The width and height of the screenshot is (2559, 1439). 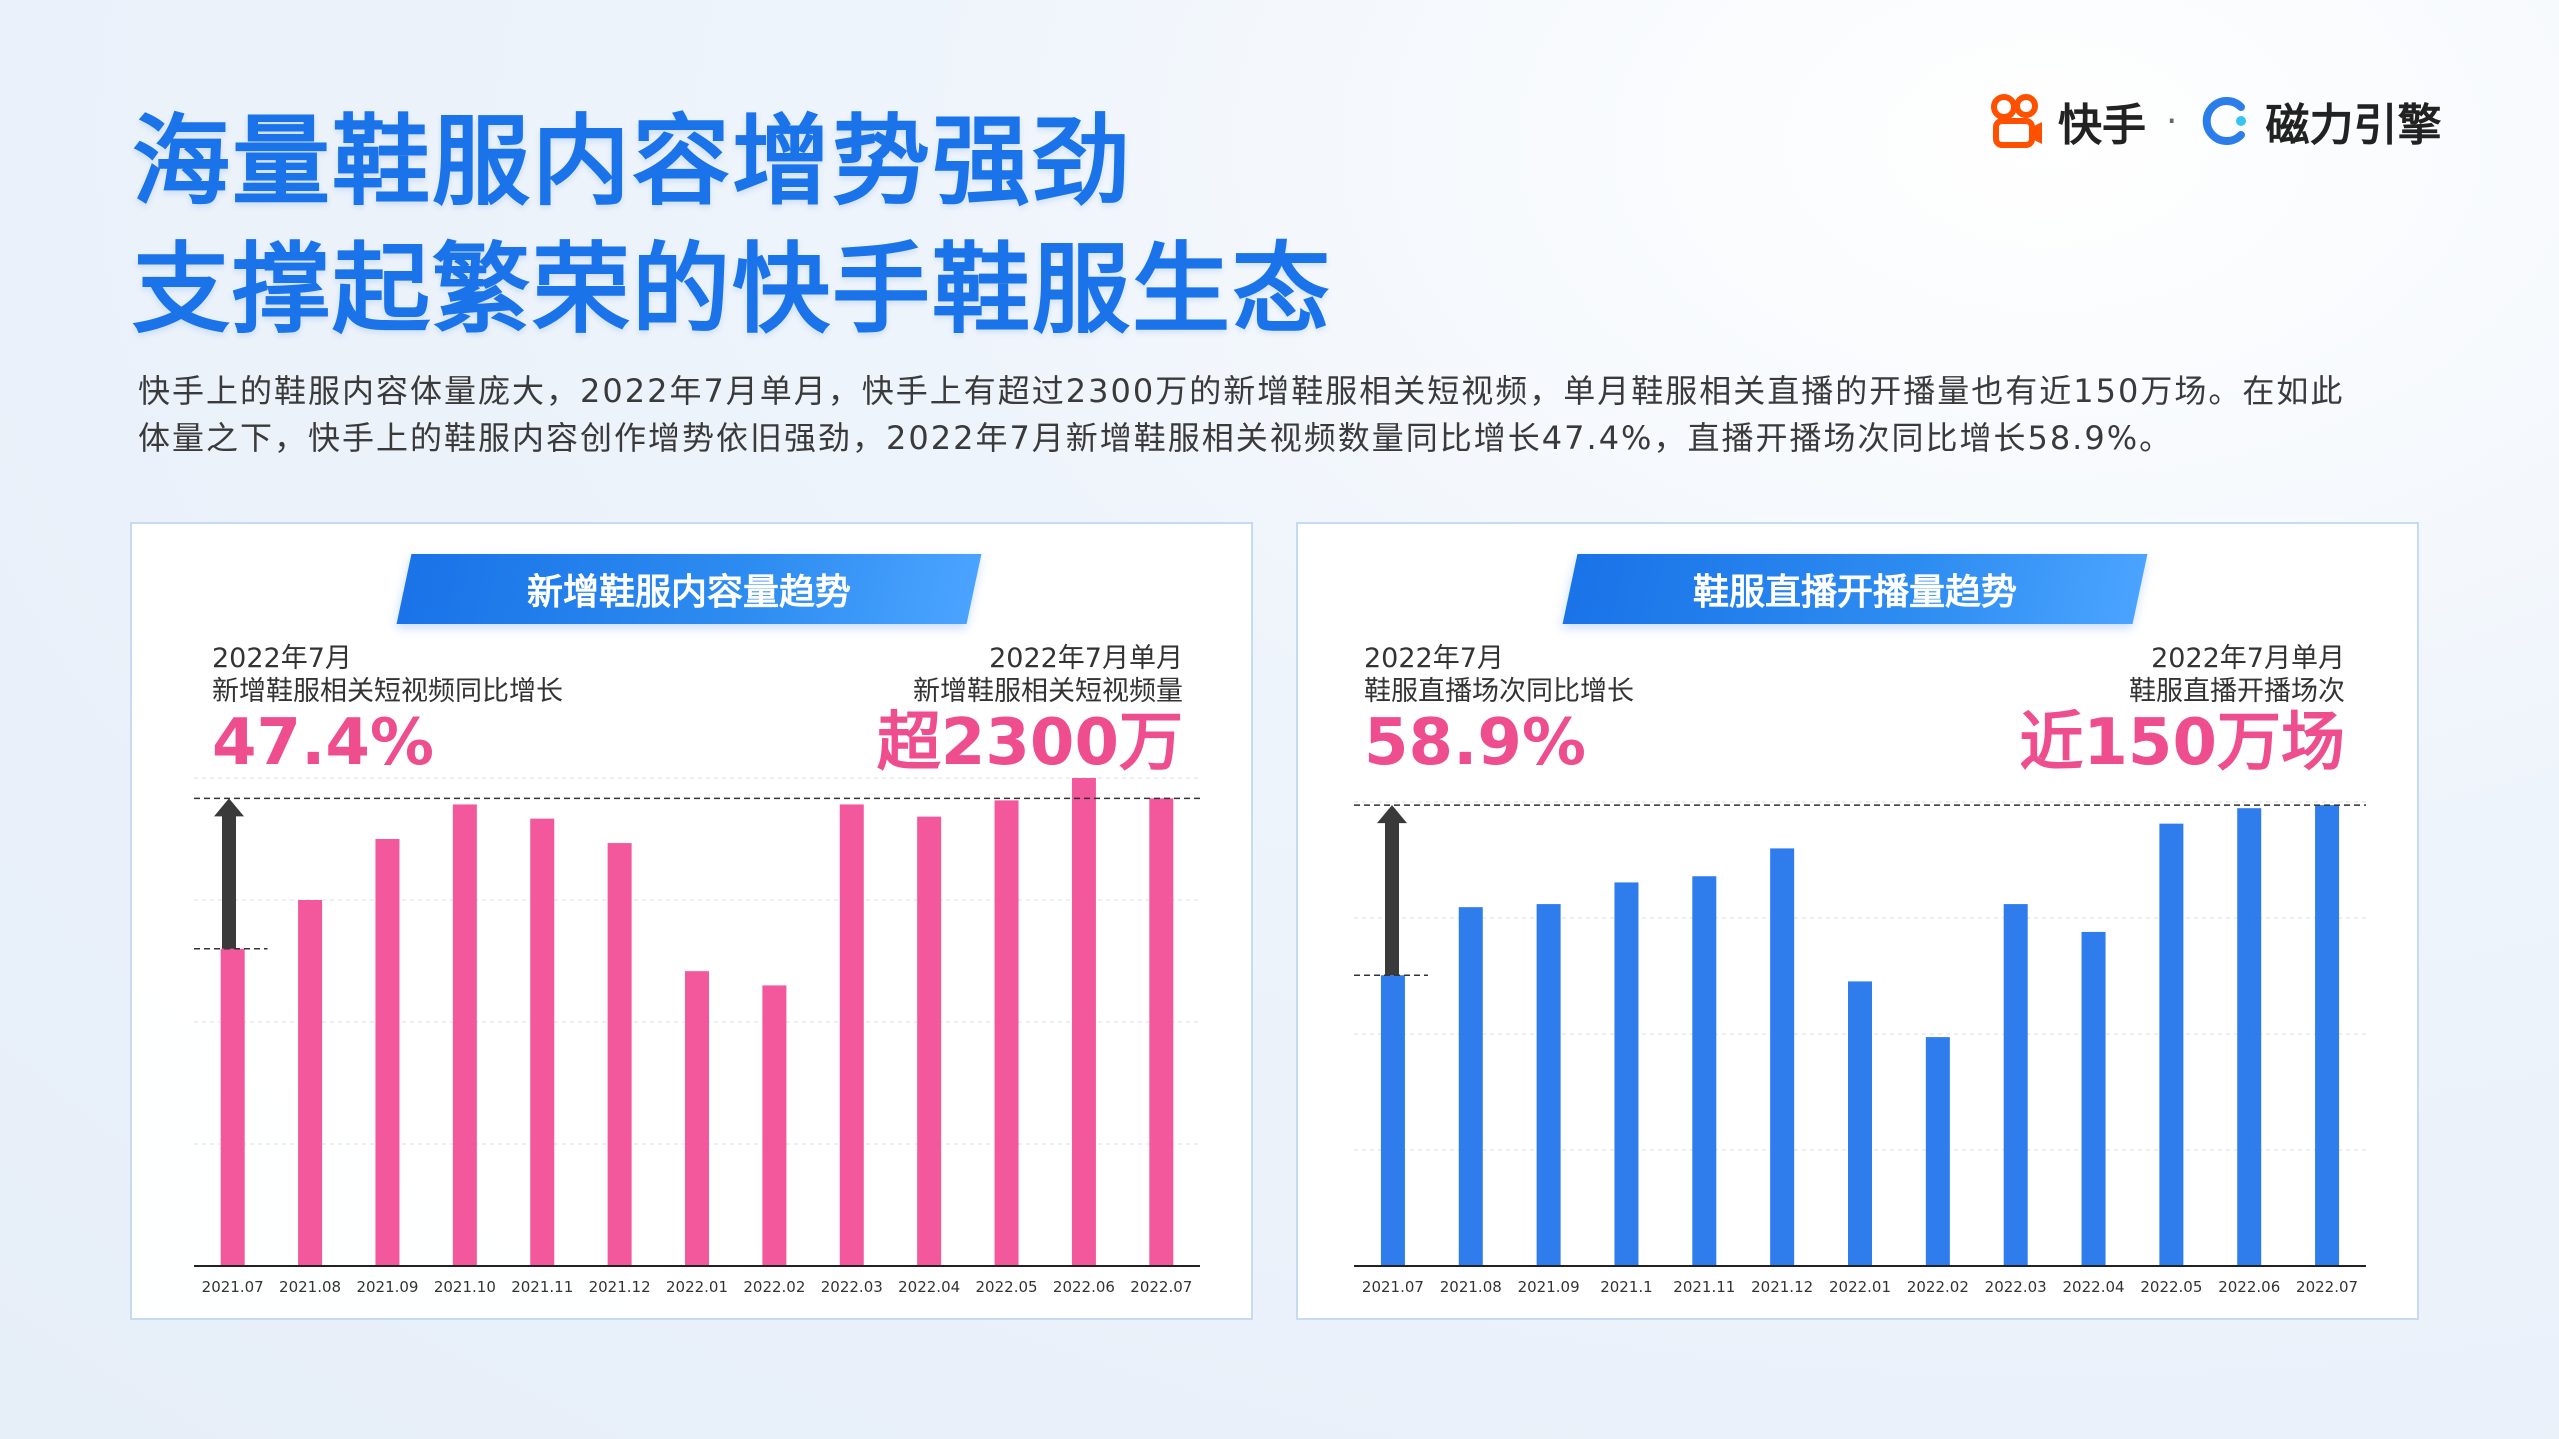 I want to click on title-line-2: 支撑起繁荣的快手鞋服生态, so click(x=732, y=290).